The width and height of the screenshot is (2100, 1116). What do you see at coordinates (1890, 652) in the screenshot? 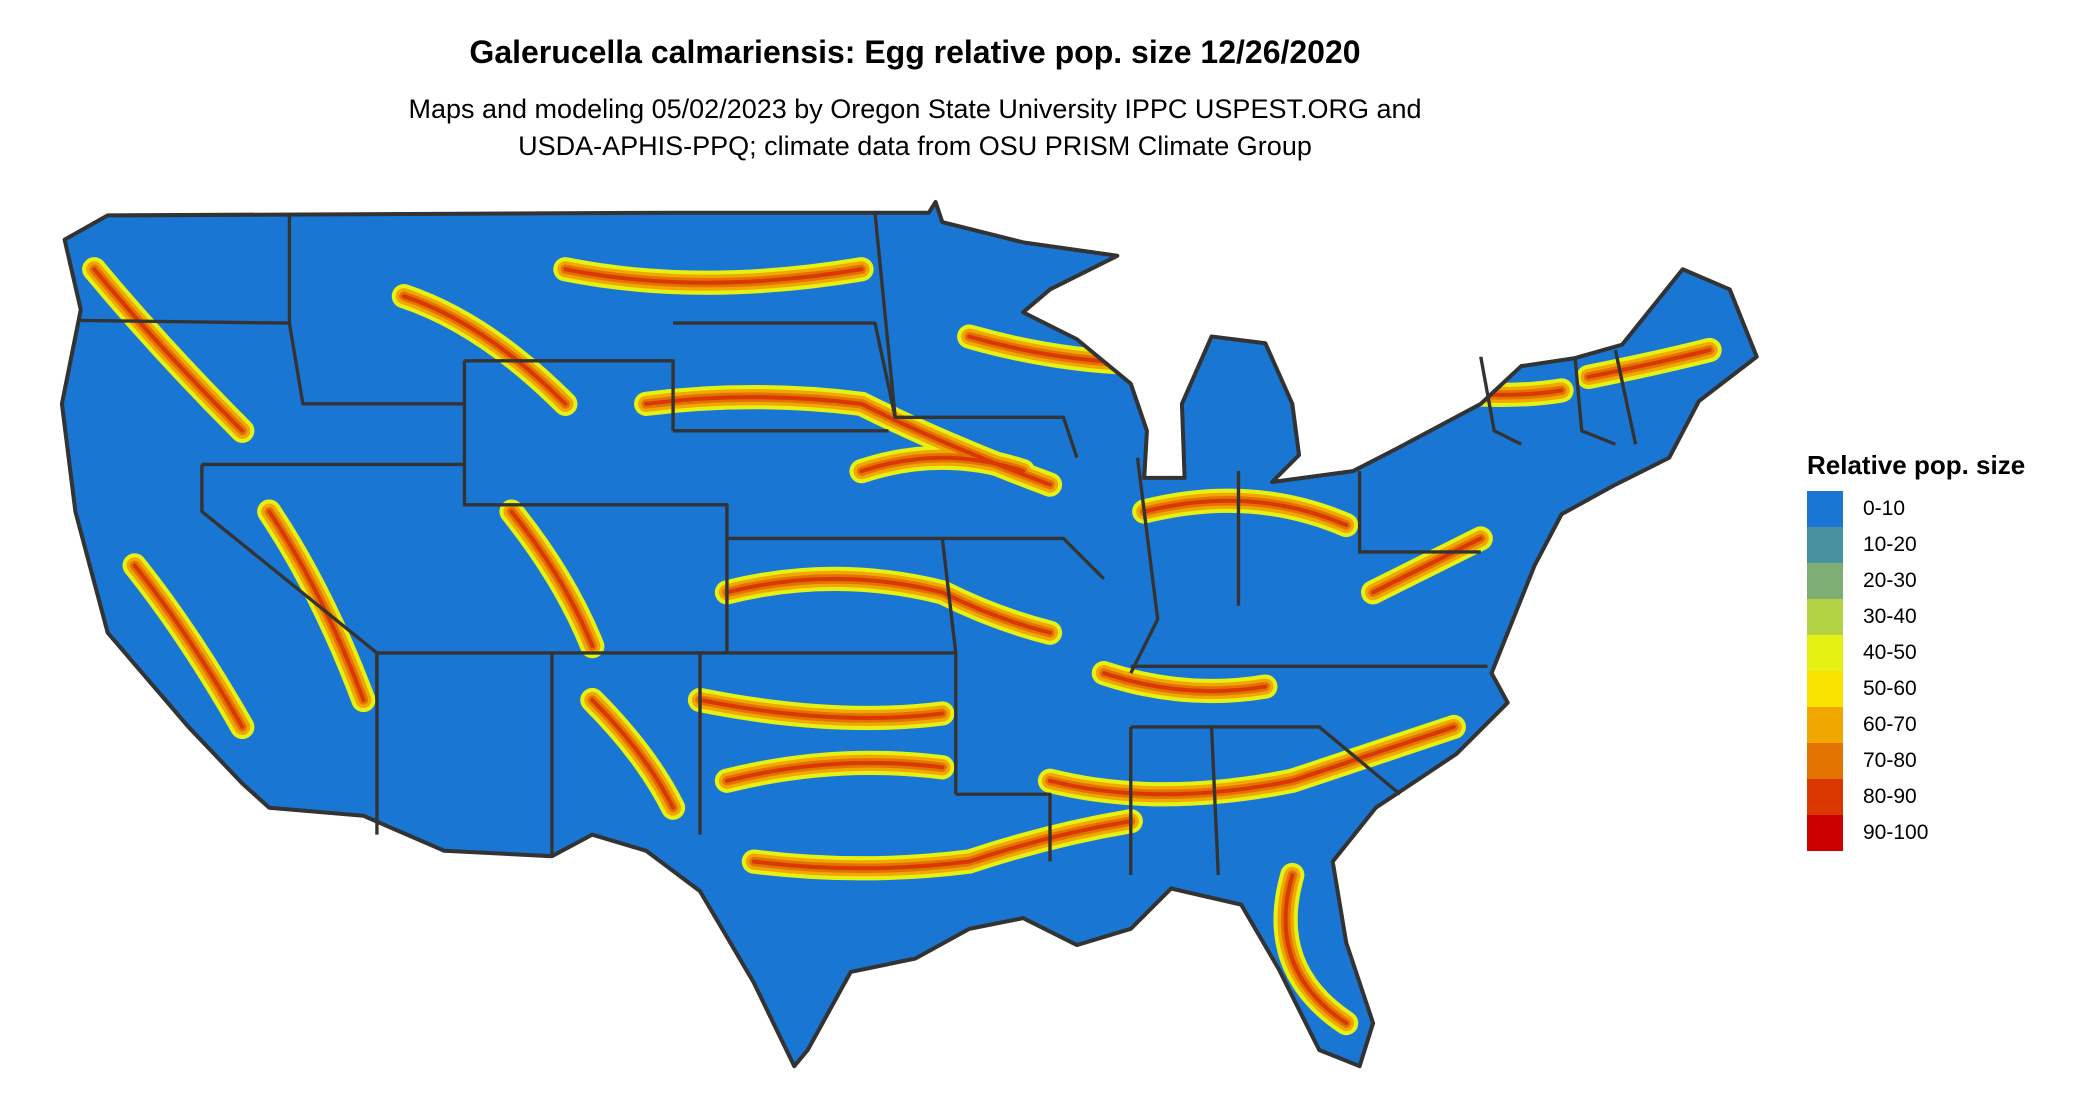
I see `legend-label: 40-50` at bounding box center [1890, 652].